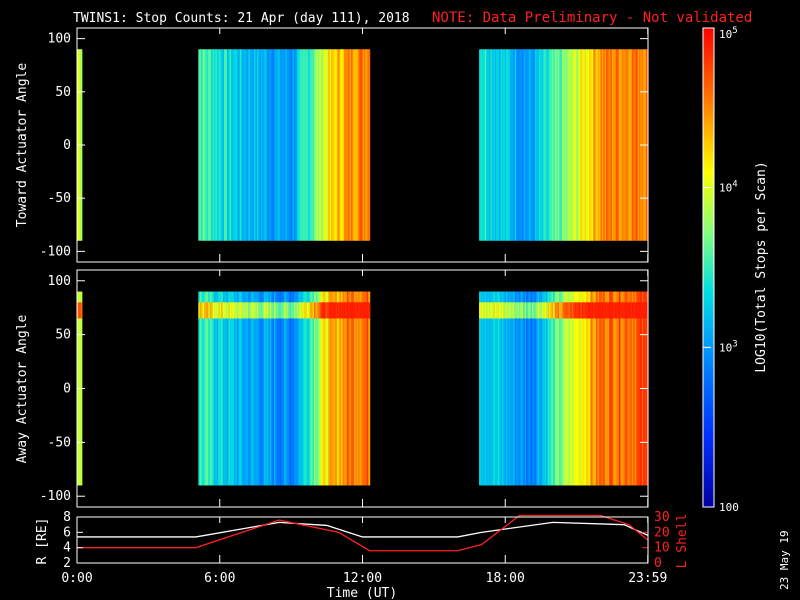 Image resolution: width=800 pixels, height=600 pixels. I want to click on orbit-left-tick-label: 6, so click(67, 532).